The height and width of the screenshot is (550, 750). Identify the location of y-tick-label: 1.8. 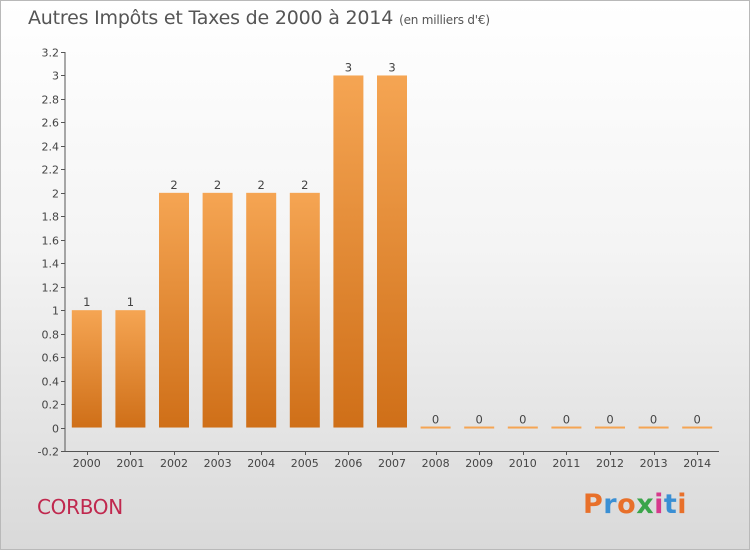
(51, 217).